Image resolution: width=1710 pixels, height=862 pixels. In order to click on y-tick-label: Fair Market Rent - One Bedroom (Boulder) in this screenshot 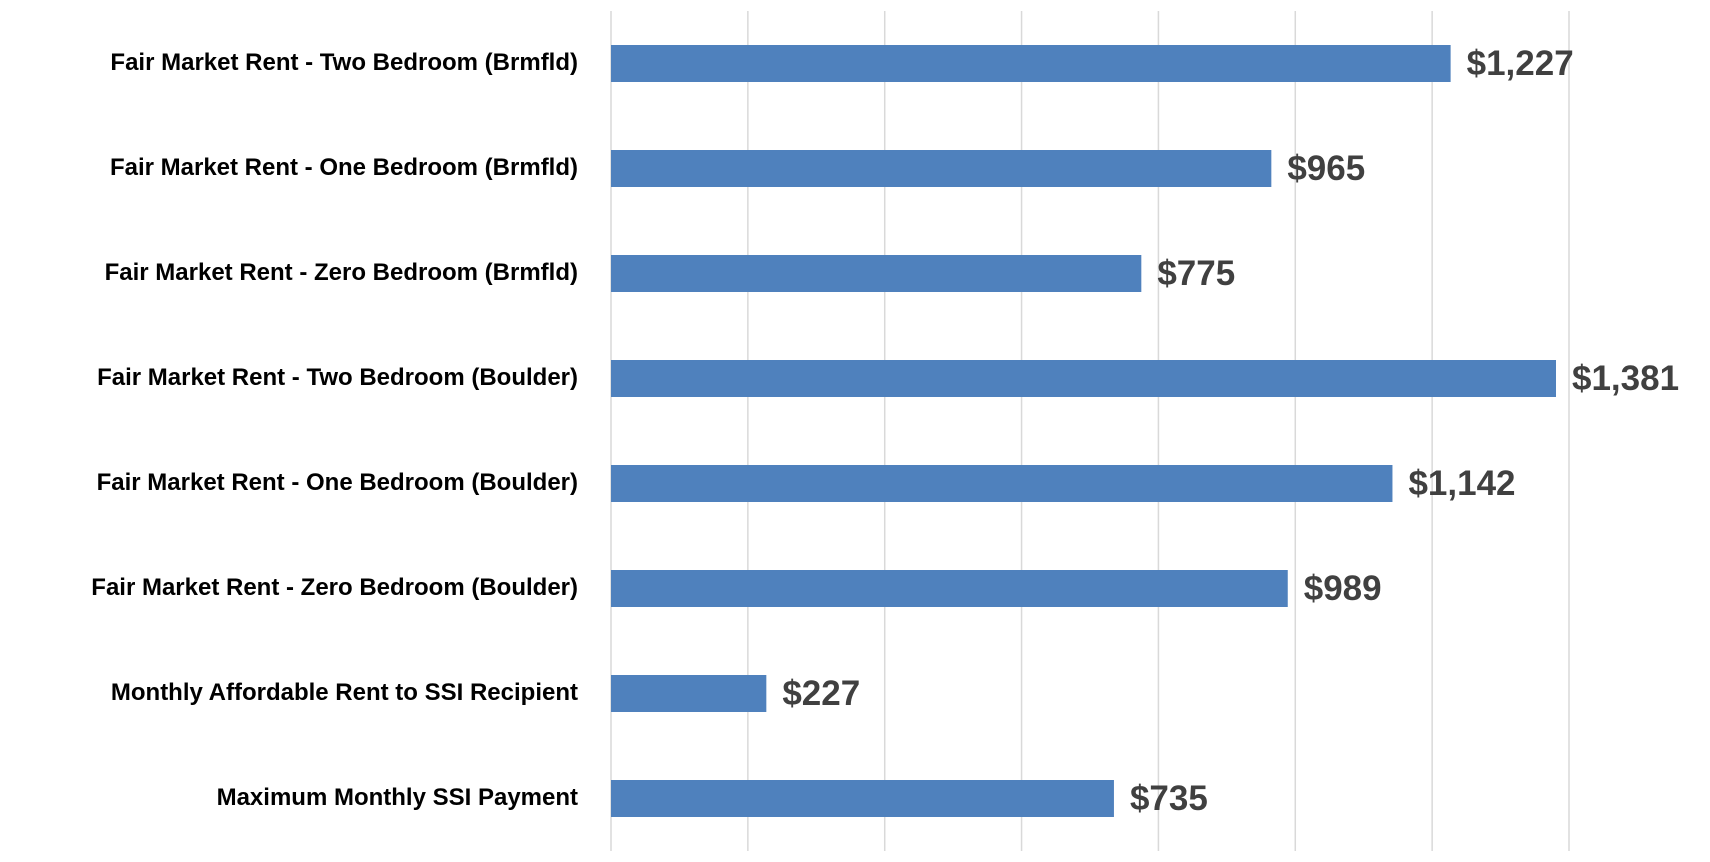, I will do `click(337, 482)`.